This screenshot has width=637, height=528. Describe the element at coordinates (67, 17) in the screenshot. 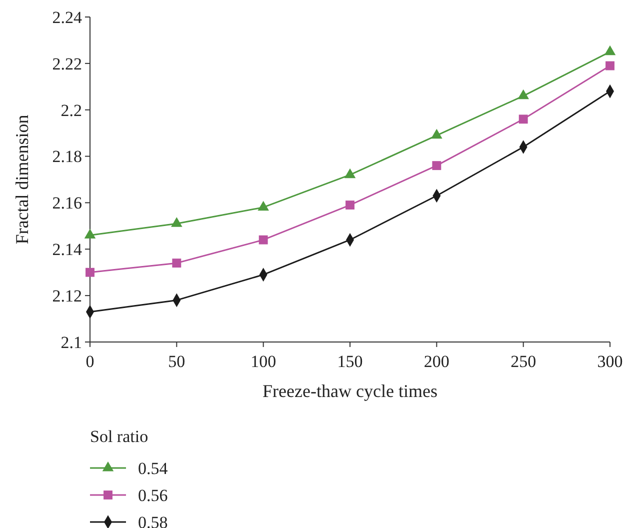

I see `y-tick-label: 2.24` at that location.